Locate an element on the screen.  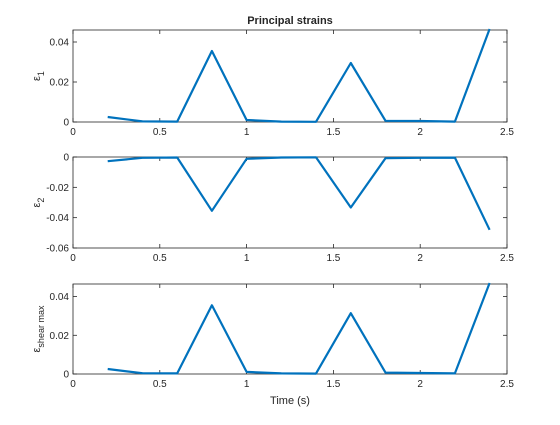
y-axis-label-subscript: 1 is located at coordinates (41, 73).